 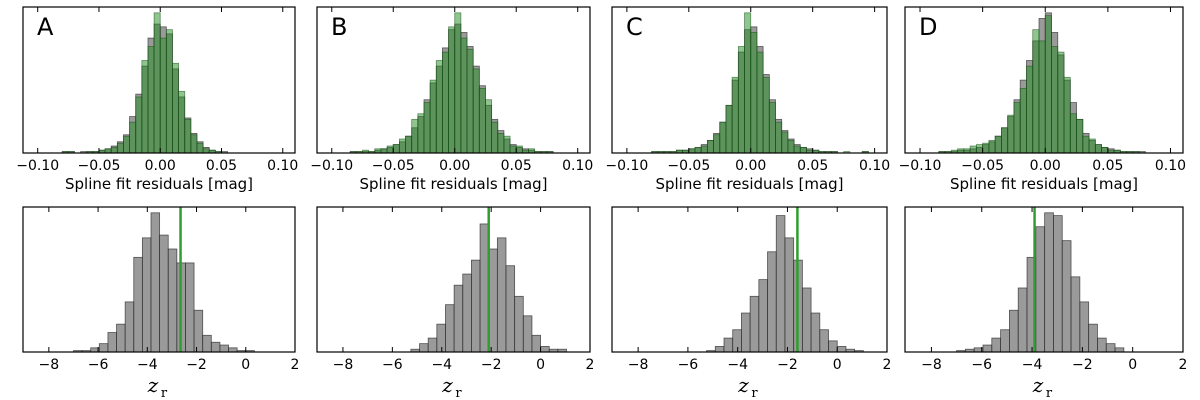 What do you see at coordinates (161, 303) in the screenshot?
I see `panel-a-bottom: −8 −6 −4 −2 0 2 z r` at bounding box center [161, 303].